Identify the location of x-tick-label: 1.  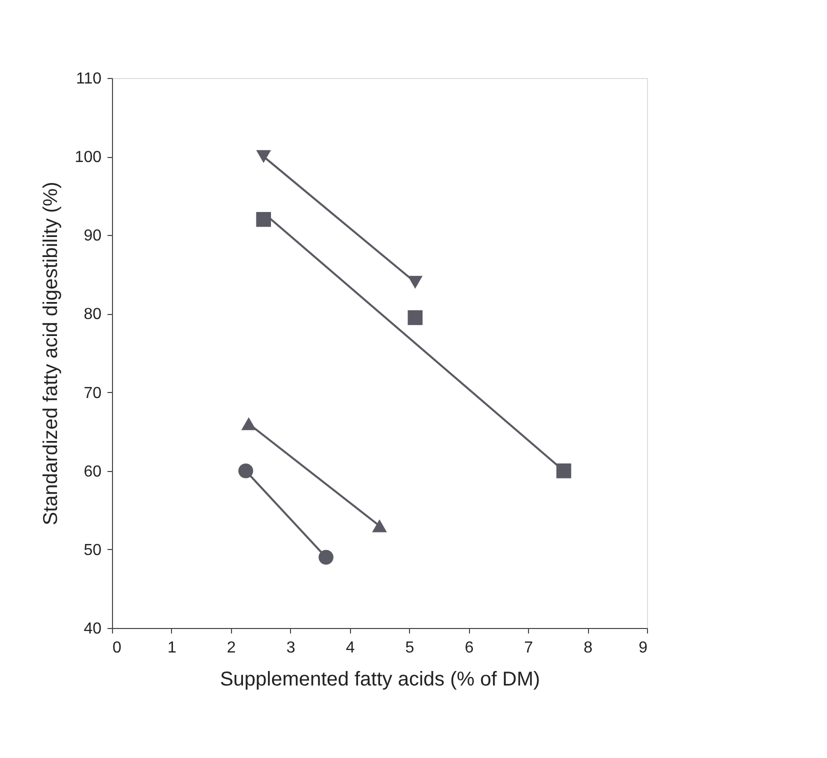
(171, 648).